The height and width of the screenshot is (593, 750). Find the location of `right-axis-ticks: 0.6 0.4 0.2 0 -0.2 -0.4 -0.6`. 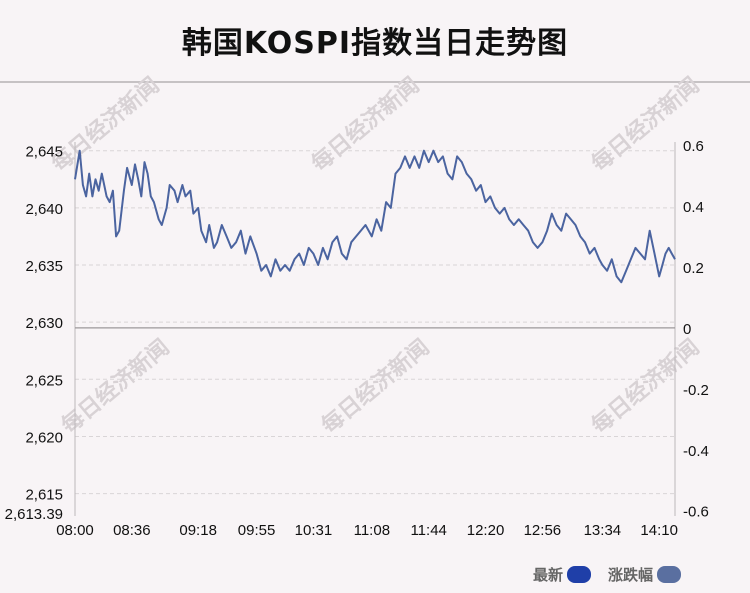

right-axis-ticks: 0.6 0.4 0.2 0 -0.2 -0.4 -0.6 is located at coordinates (696, 329).